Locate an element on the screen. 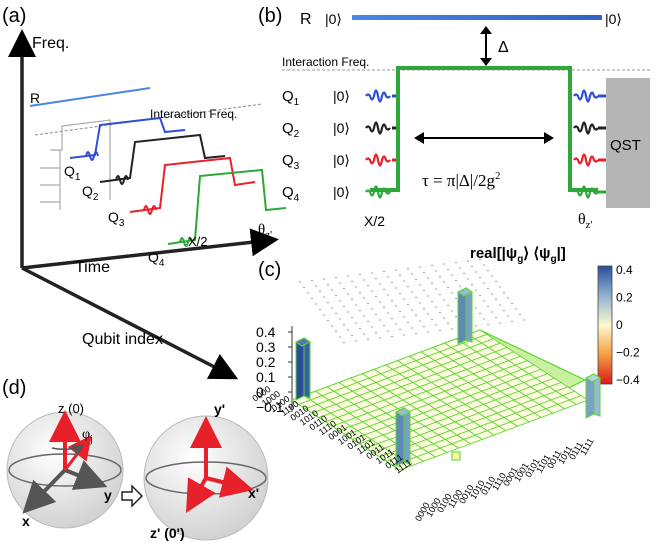  right-z-label: z' (0') is located at coordinates (167, 533).